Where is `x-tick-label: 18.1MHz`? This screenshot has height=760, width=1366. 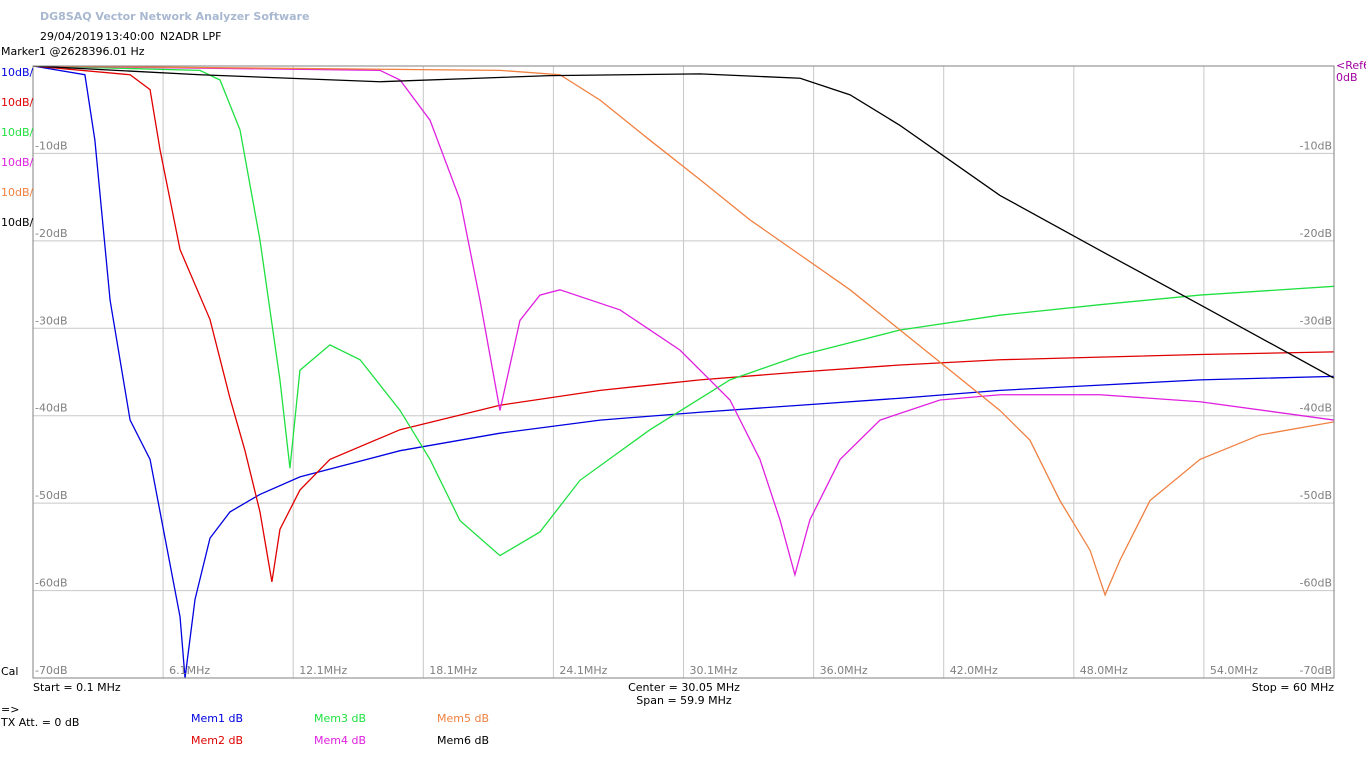
x-tick-label: 18.1MHz is located at coordinates (453, 670).